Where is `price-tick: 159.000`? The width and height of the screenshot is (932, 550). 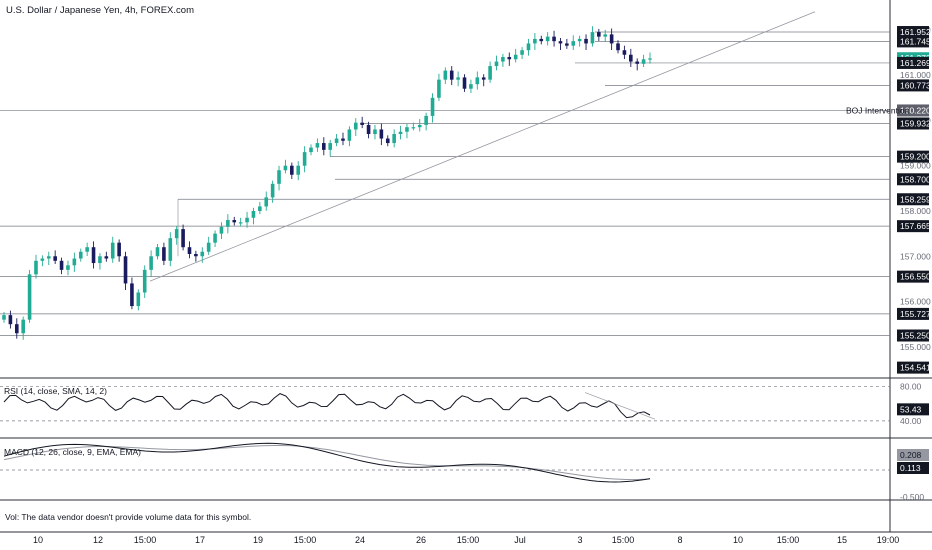
price-tick: 159.000 is located at coordinates (915, 166).